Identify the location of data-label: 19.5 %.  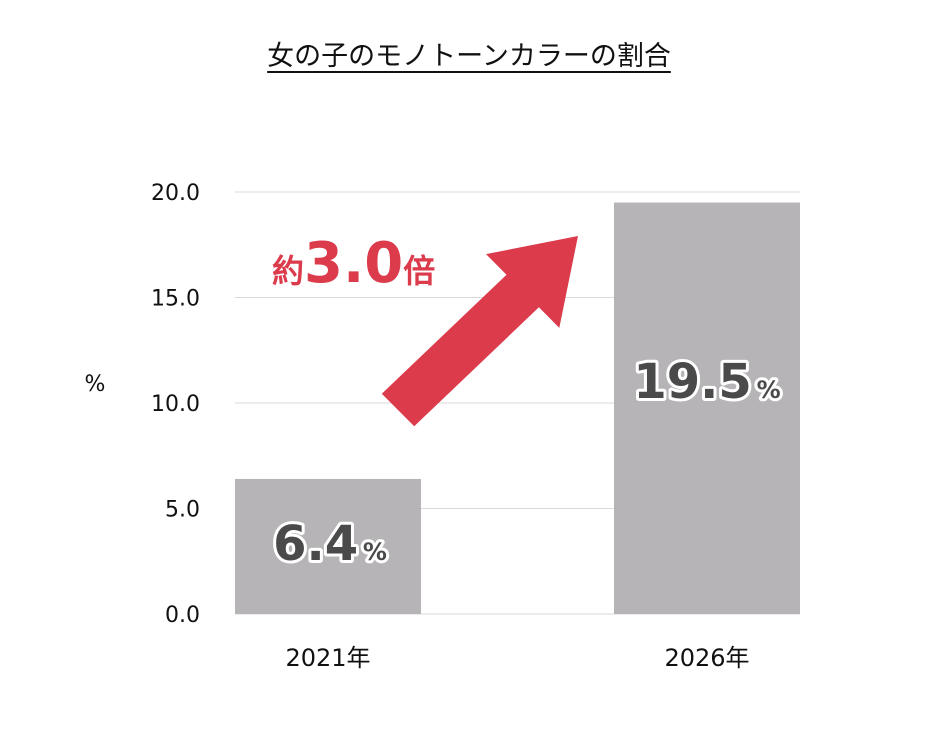
(706, 382).